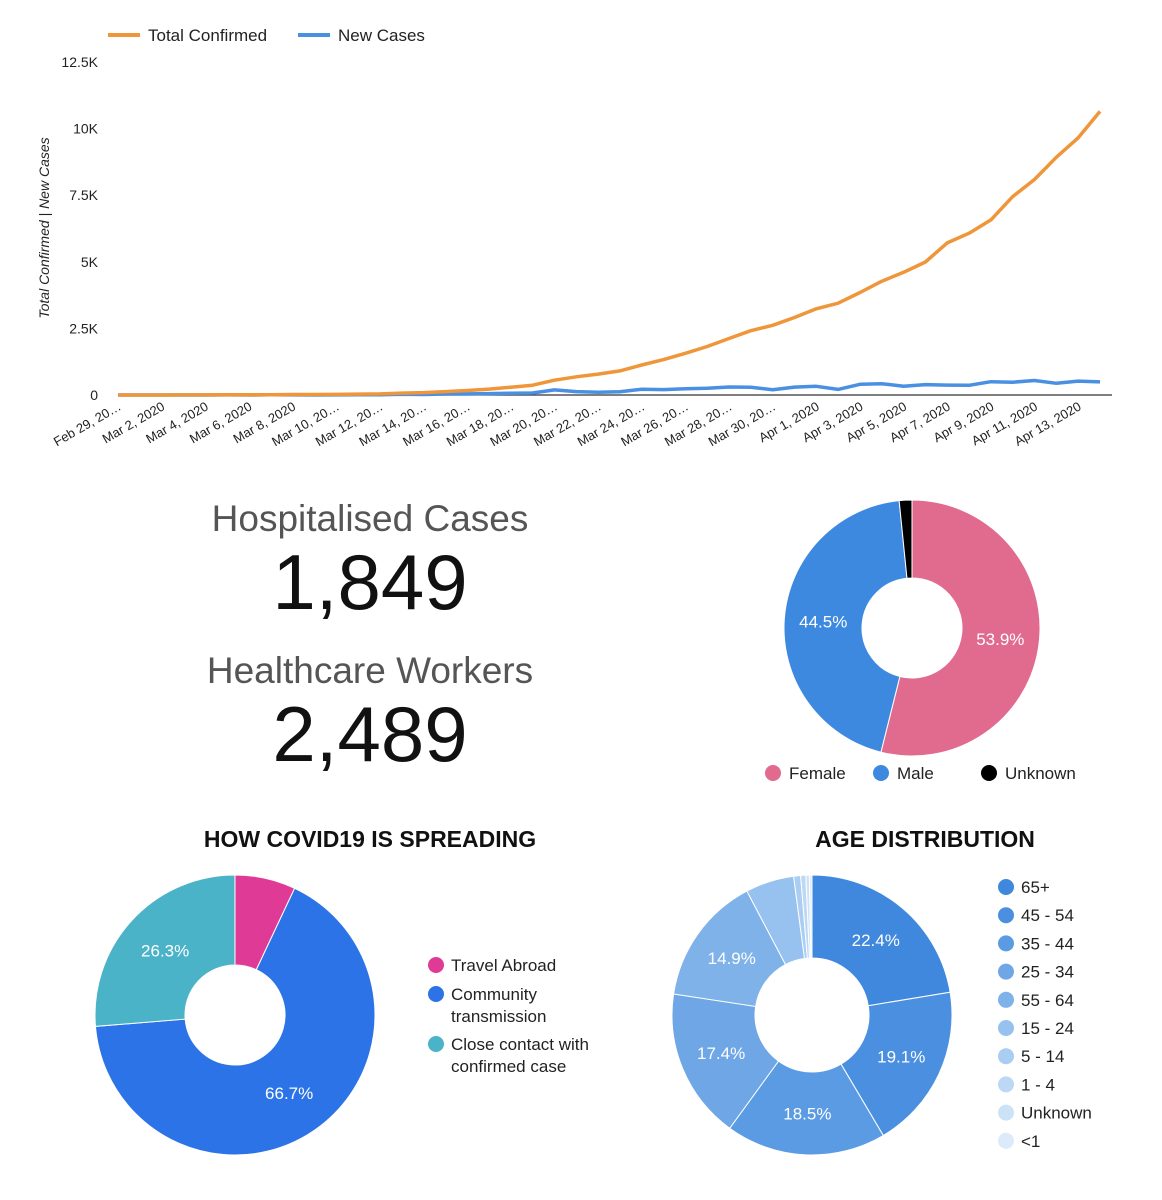 Image resolution: width=1162 pixels, height=1200 pixels. I want to click on legend-label: 25 - 34, so click(1047, 972).